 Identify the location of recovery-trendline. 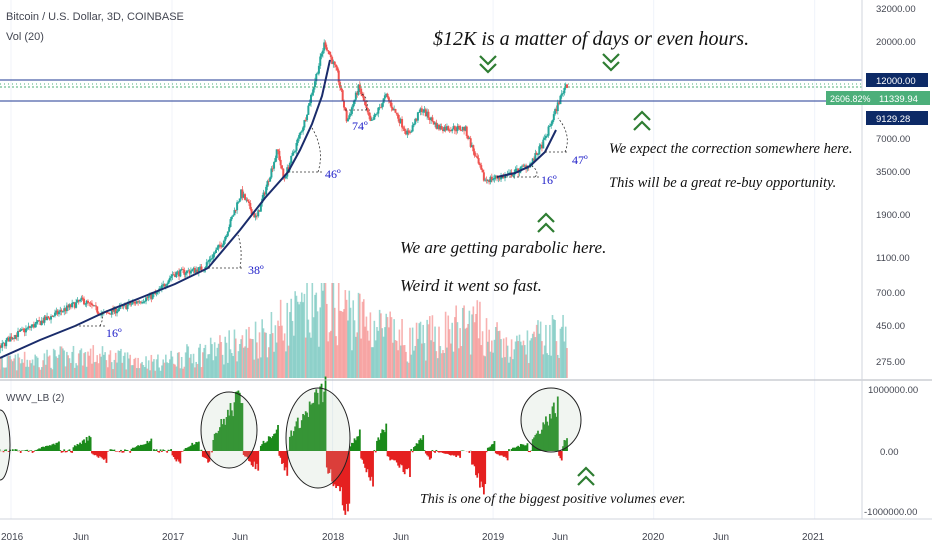
(526, 153).